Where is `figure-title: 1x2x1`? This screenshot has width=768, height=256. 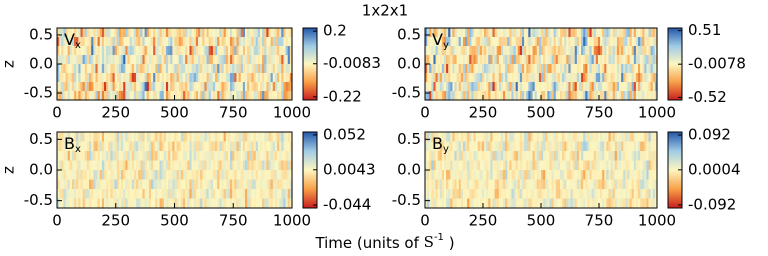
figure-title: 1x2x1 is located at coordinates (385, 11).